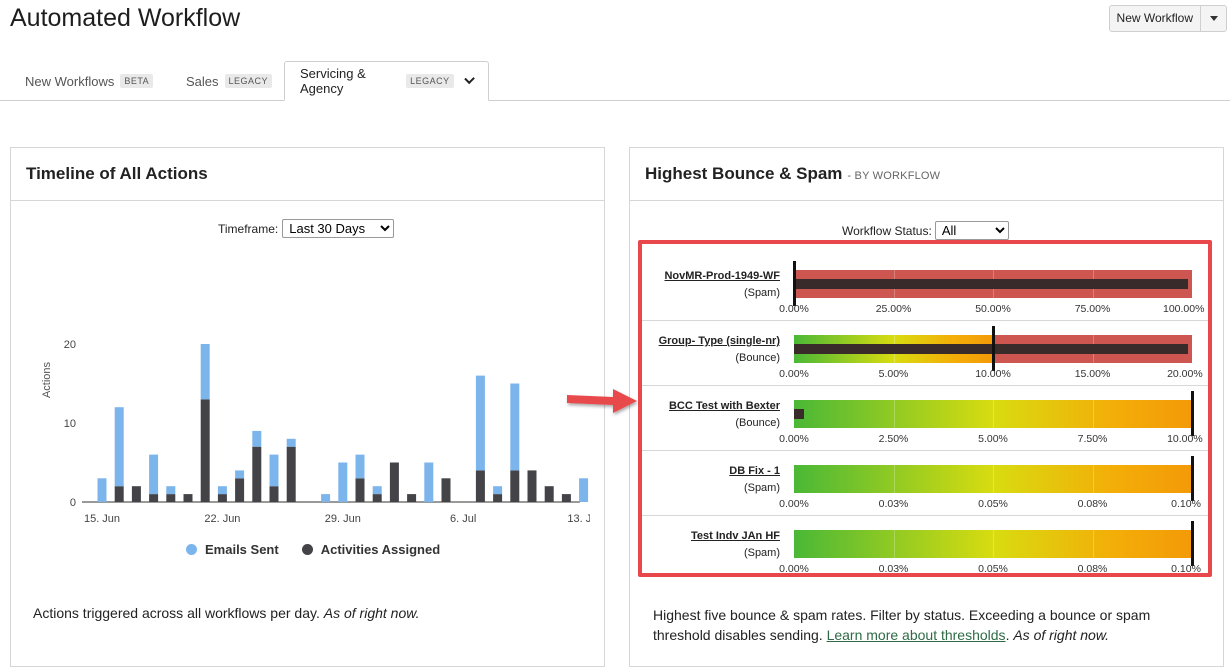  I want to click on workflow-name-link: BCC Test with Bexter, so click(724, 406).